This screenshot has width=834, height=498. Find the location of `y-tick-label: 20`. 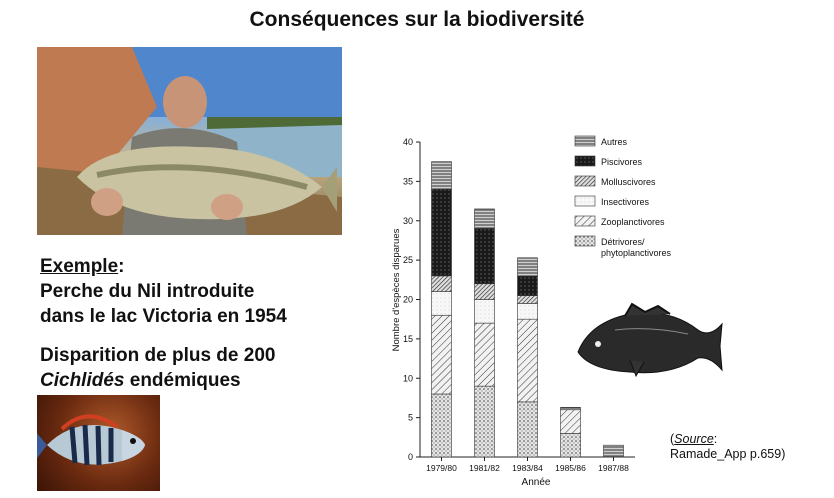

y-tick-label: 20 is located at coordinates (408, 300).